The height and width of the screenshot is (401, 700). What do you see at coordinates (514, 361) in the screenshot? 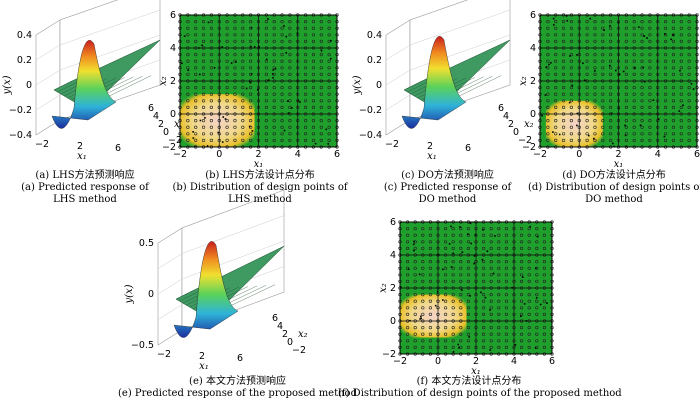
I see `x-tick-label: 4` at bounding box center [514, 361].